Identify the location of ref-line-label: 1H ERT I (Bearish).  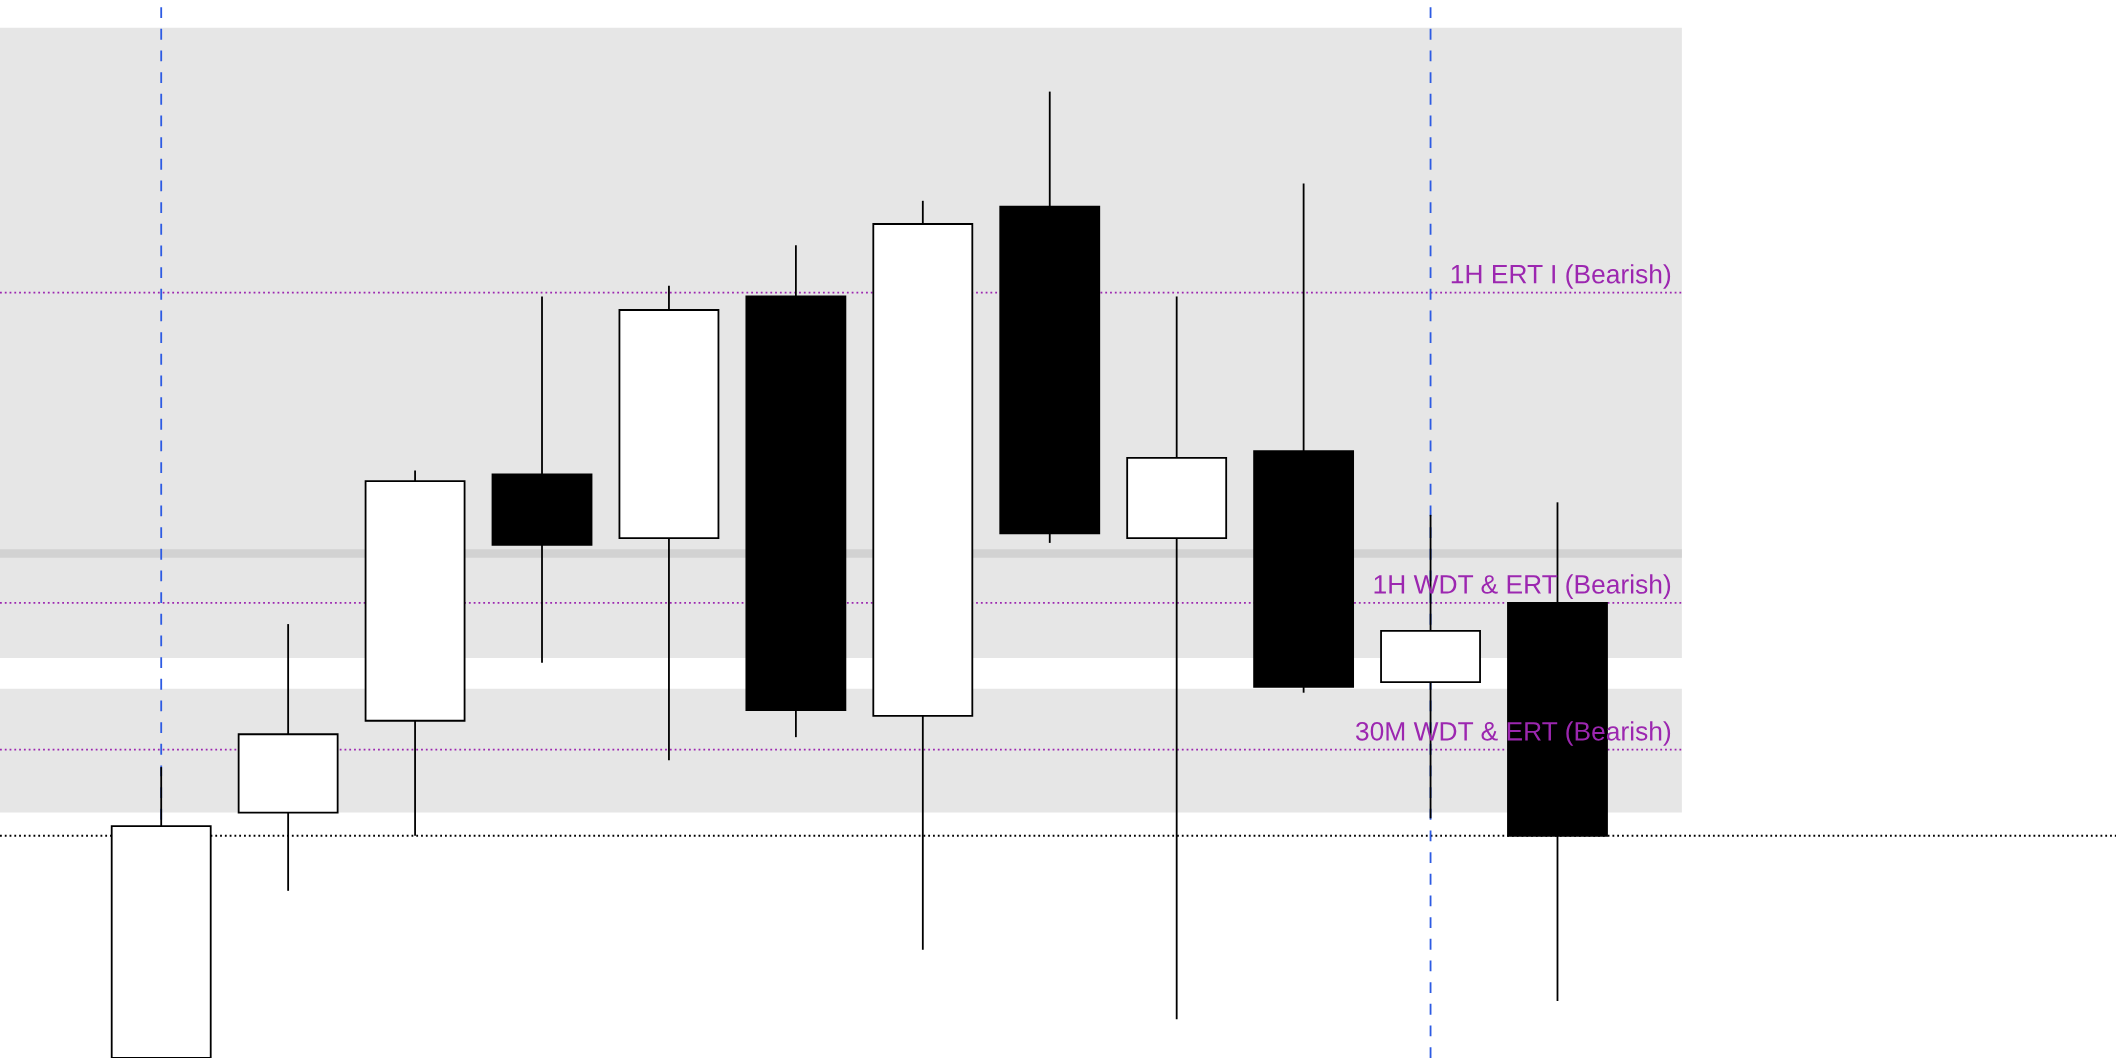
(1561, 276).